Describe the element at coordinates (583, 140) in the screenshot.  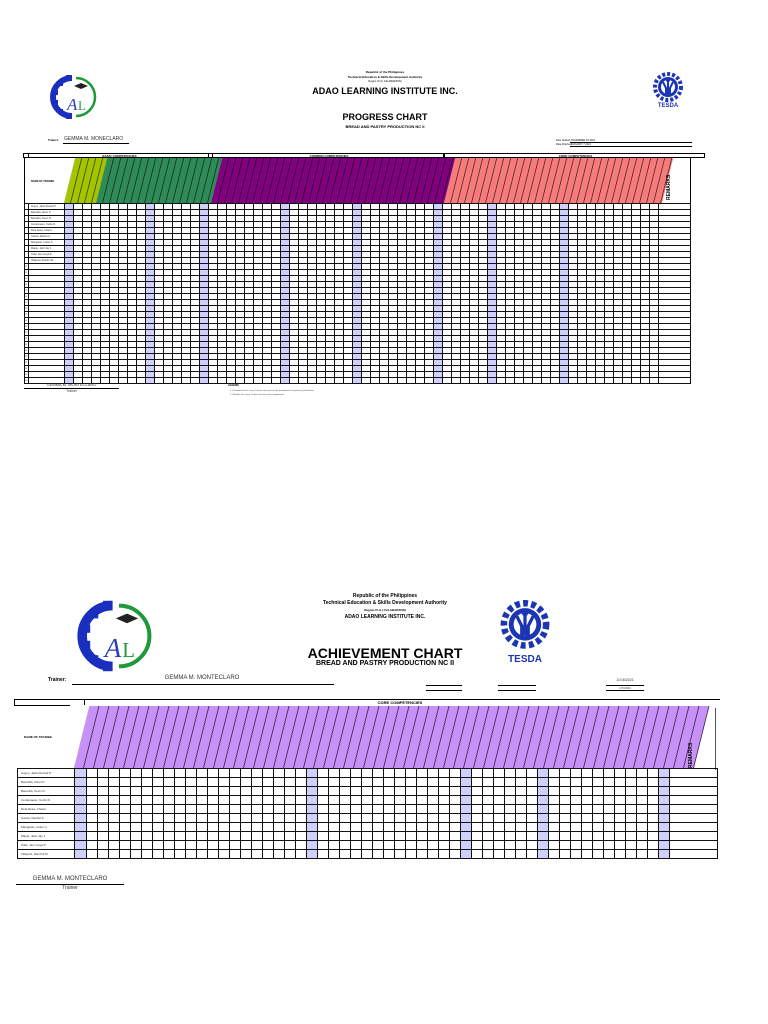
I see `date-started-value: NOVEMBER 16,2021` at that location.